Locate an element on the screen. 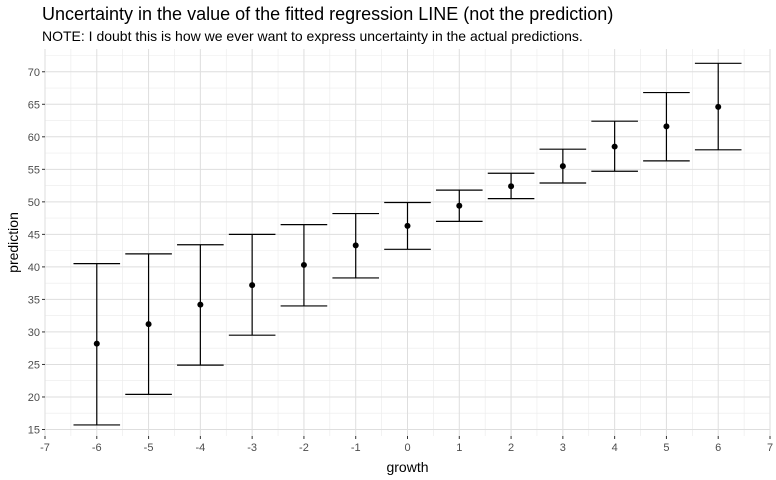  x-tick-label: -6 is located at coordinates (97, 448).